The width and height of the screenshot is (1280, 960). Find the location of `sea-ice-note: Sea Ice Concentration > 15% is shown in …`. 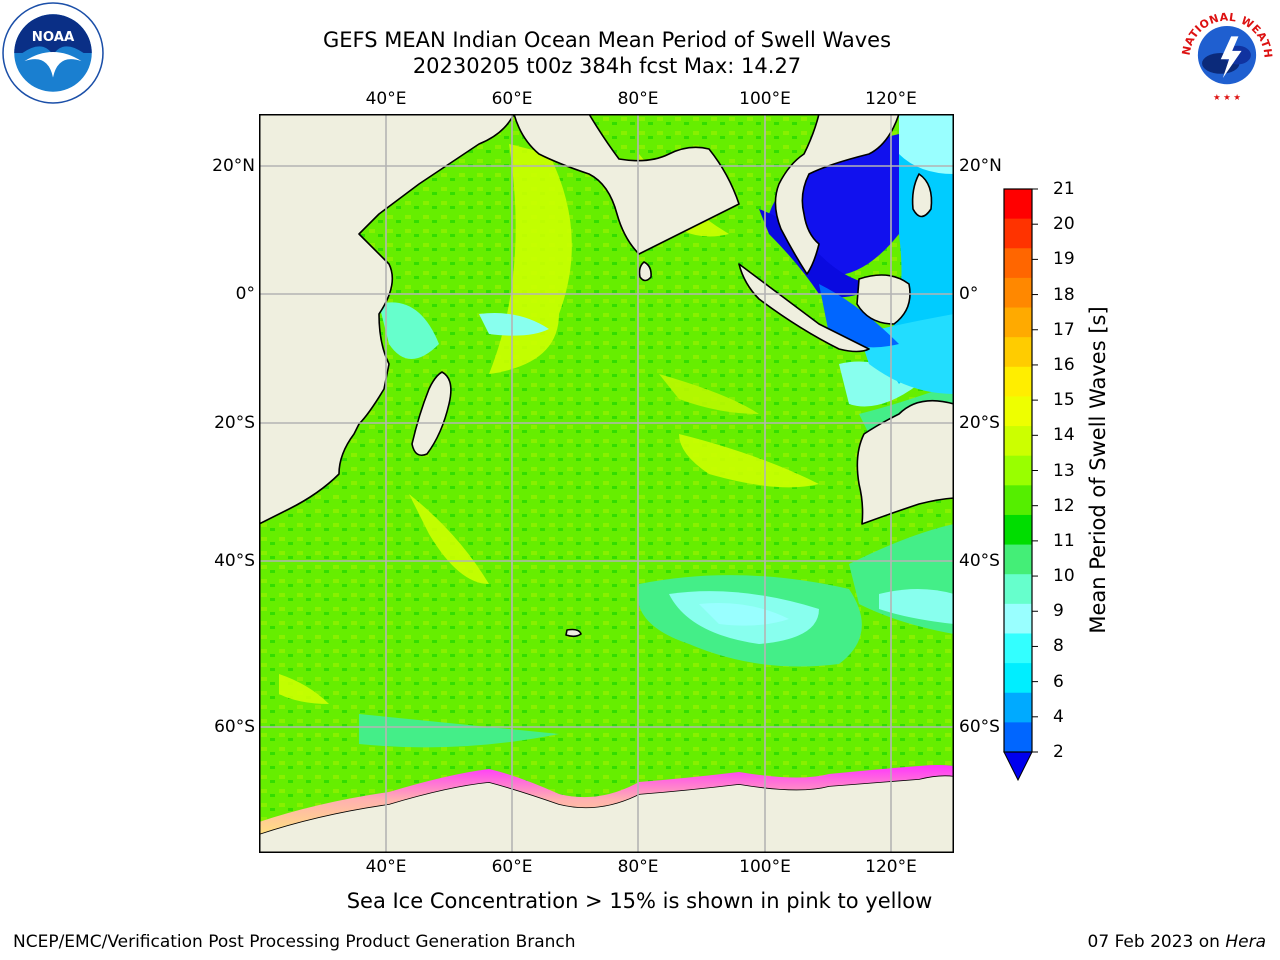

sea-ice-note: Sea Ice Concentration > 15% is shown in … is located at coordinates (639, 901).